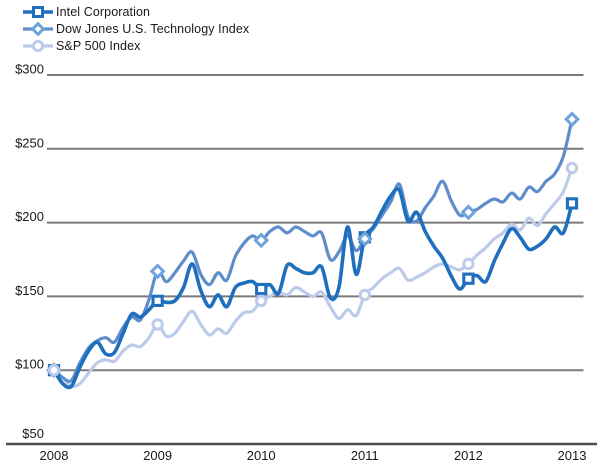 Image resolution: width=600 pixels, height=475 pixels. What do you see at coordinates (572, 168) in the screenshot?
I see `marker-circle-2013-s-p-500-index` at bounding box center [572, 168].